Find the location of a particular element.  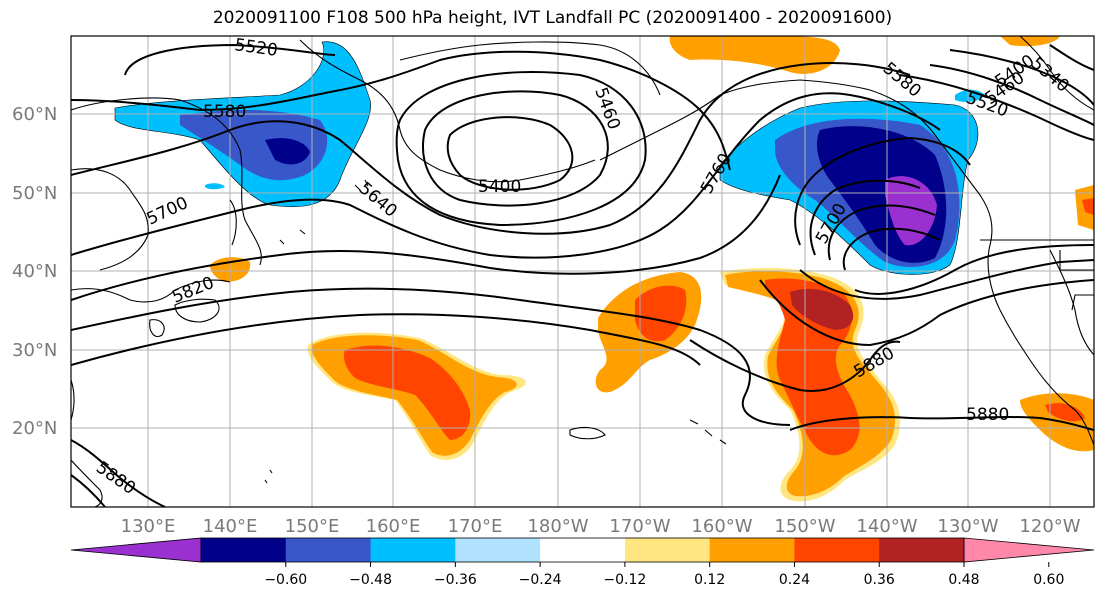

colorbar-tick-label: 0.60 is located at coordinates (1048, 580).